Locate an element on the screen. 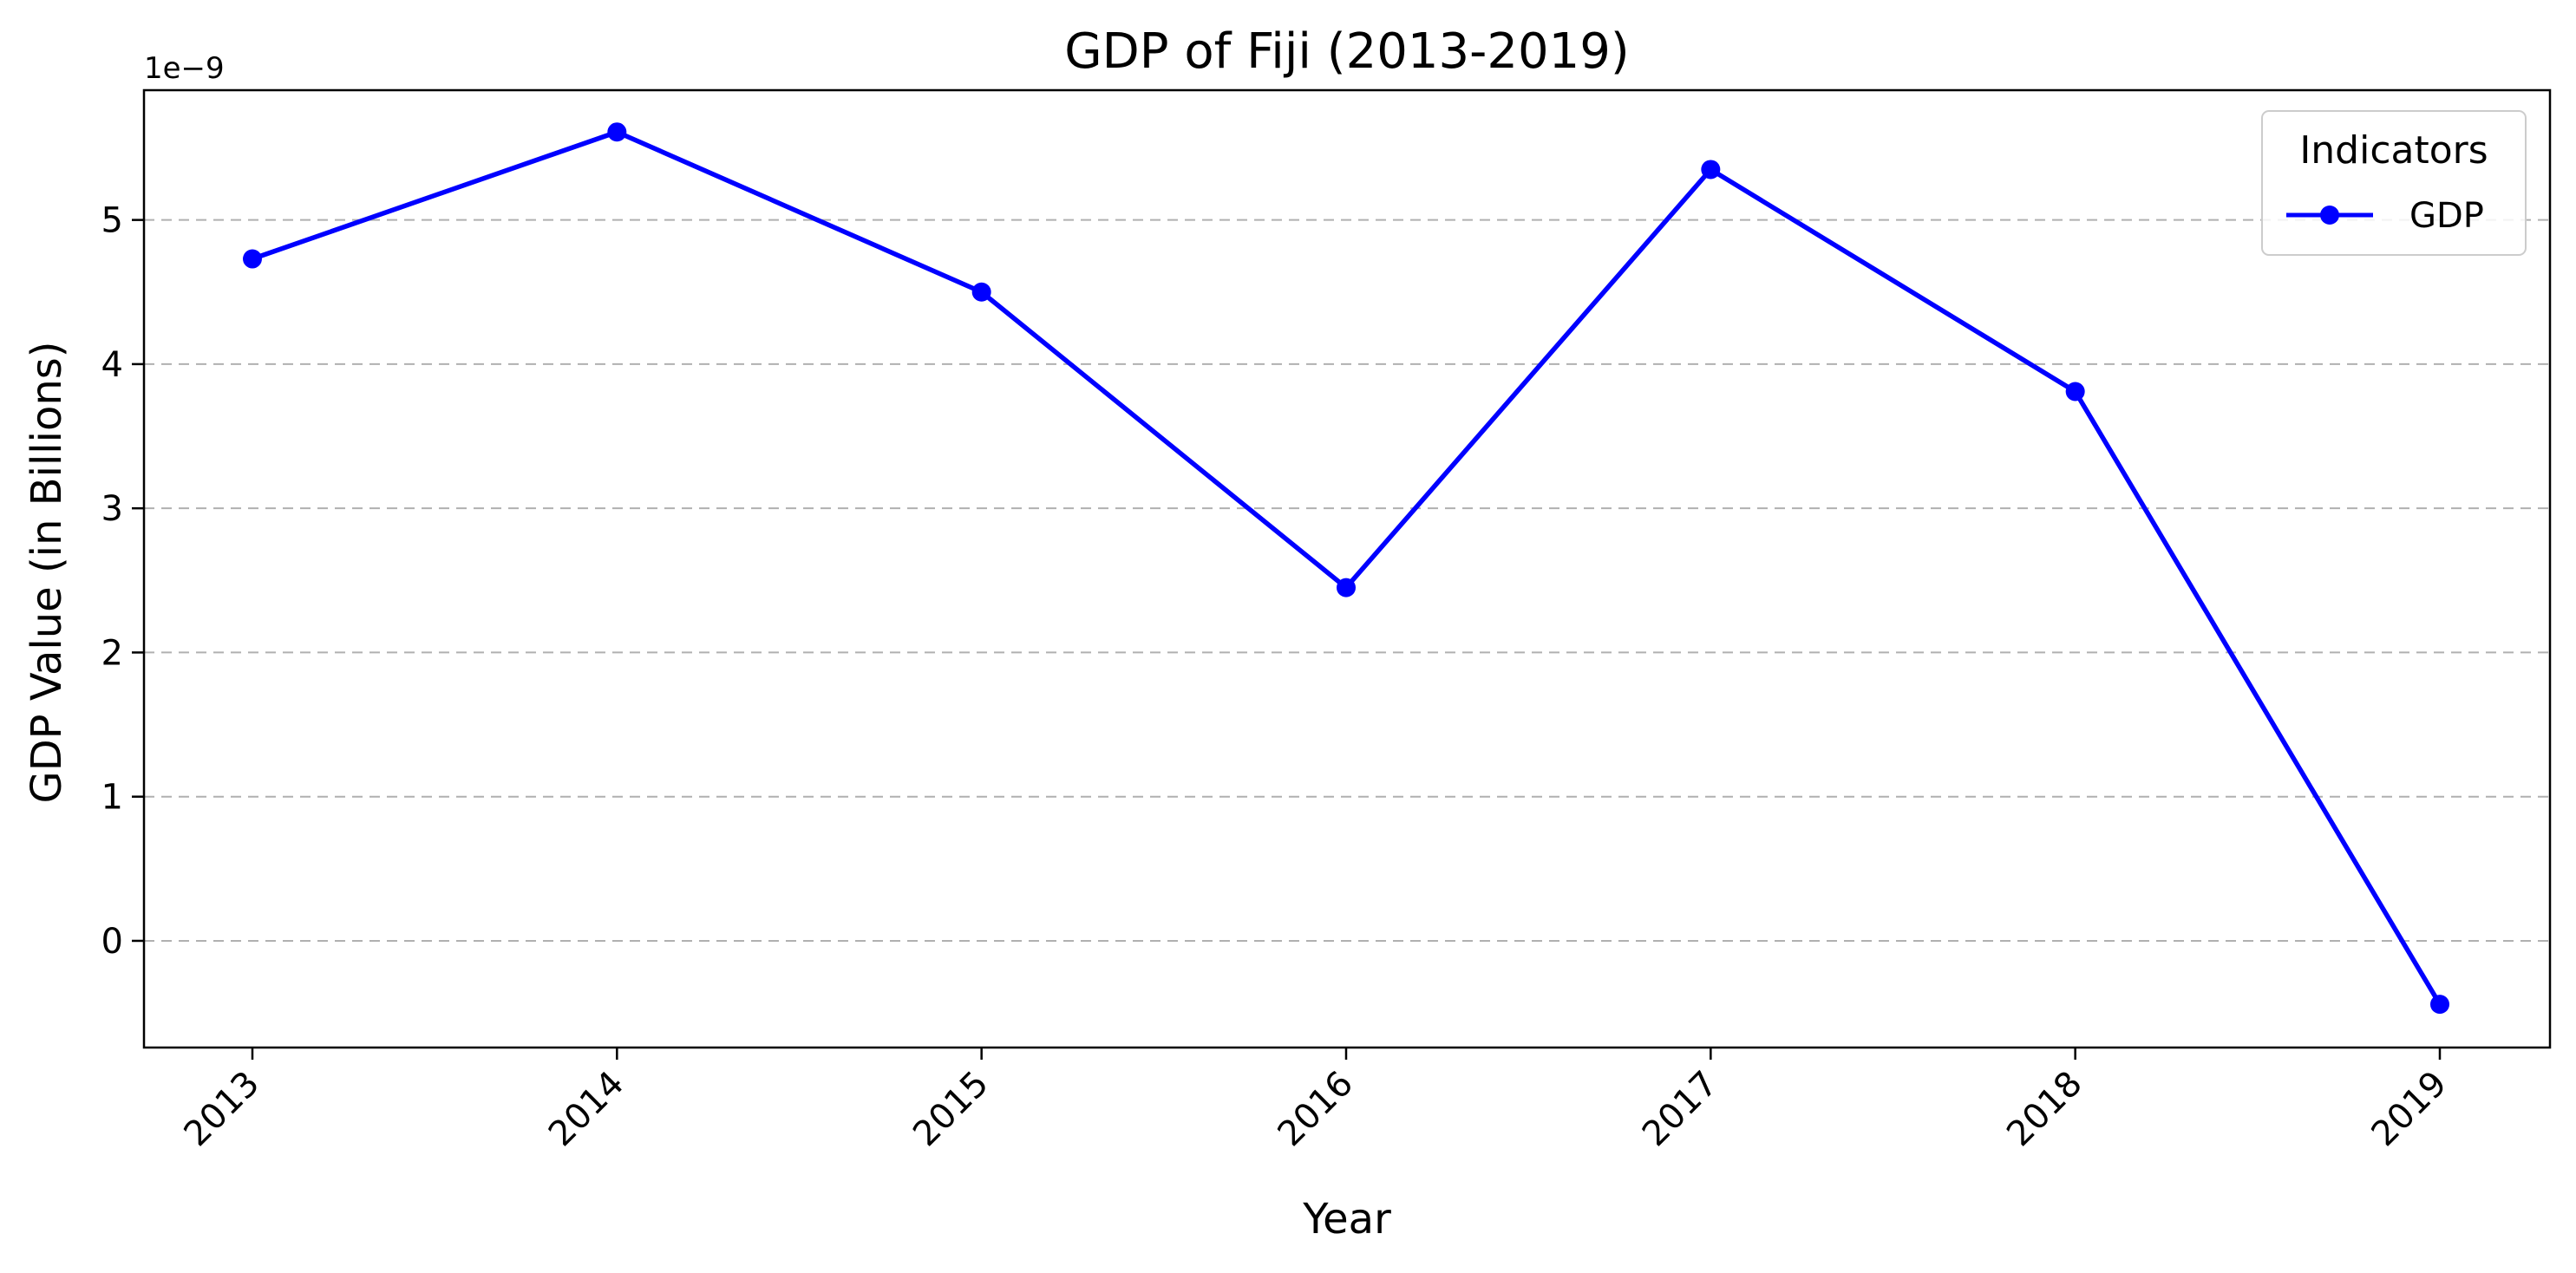  legend: Indicators GDP is located at coordinates (2394, 183).